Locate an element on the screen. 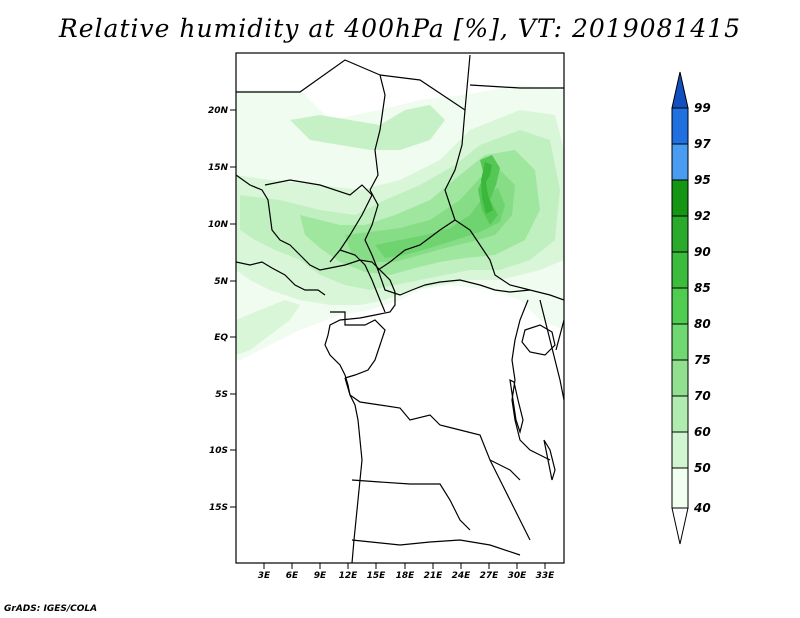 The image size is (800, 618). colorbar-label: 70 is located at coordinates (702, 396).